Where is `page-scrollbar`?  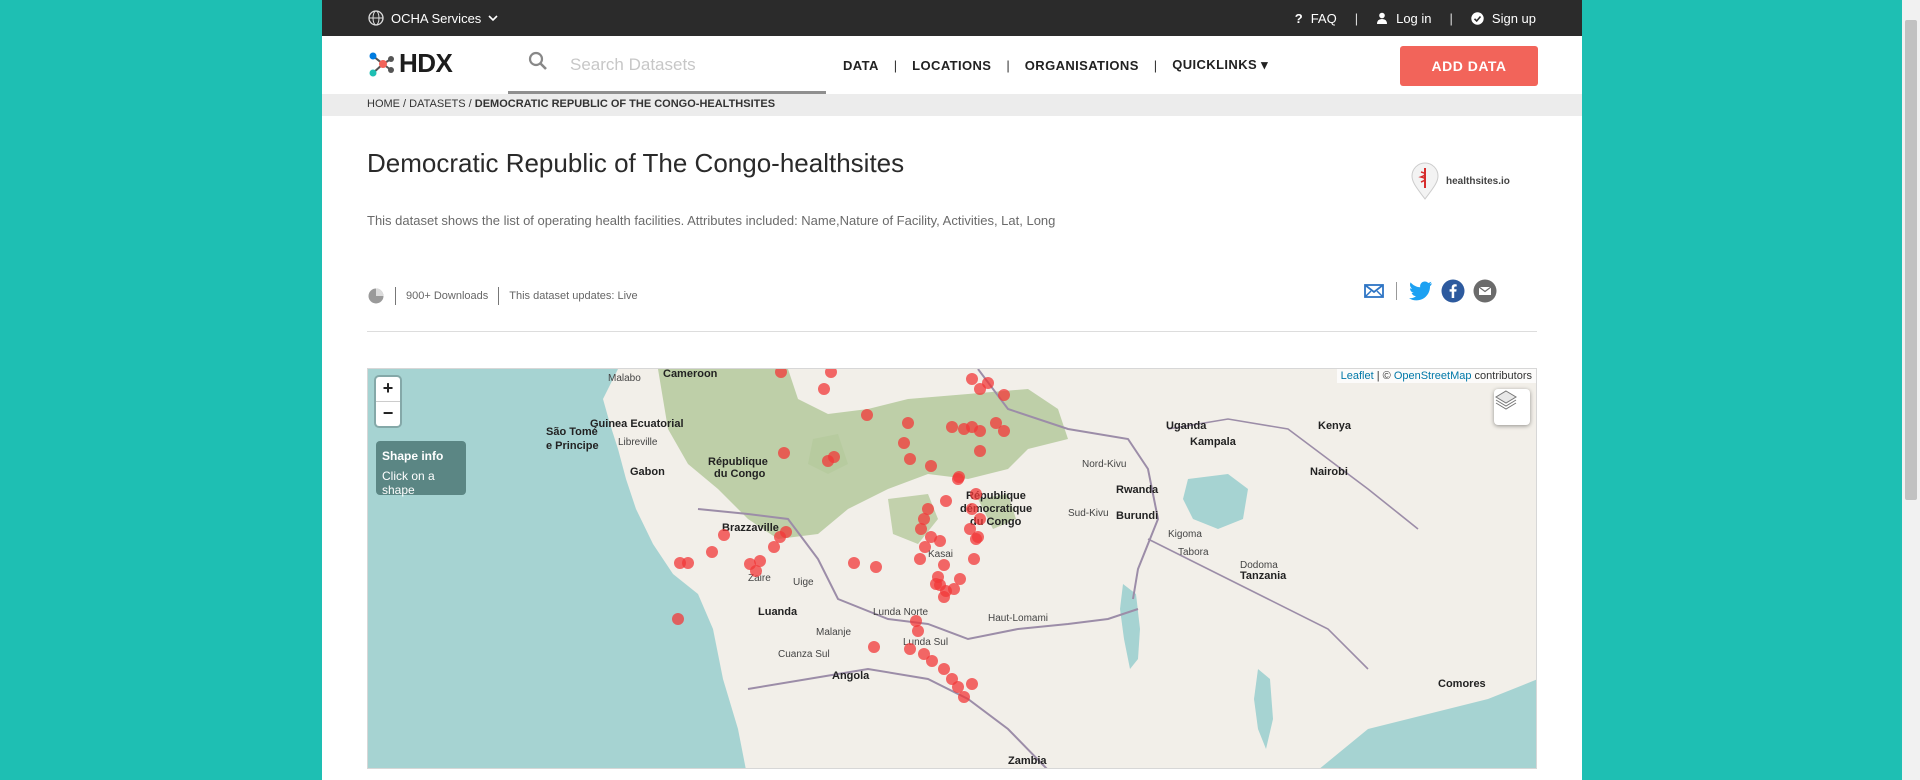
page-scrollbar is located at coordinates (1911, 390).